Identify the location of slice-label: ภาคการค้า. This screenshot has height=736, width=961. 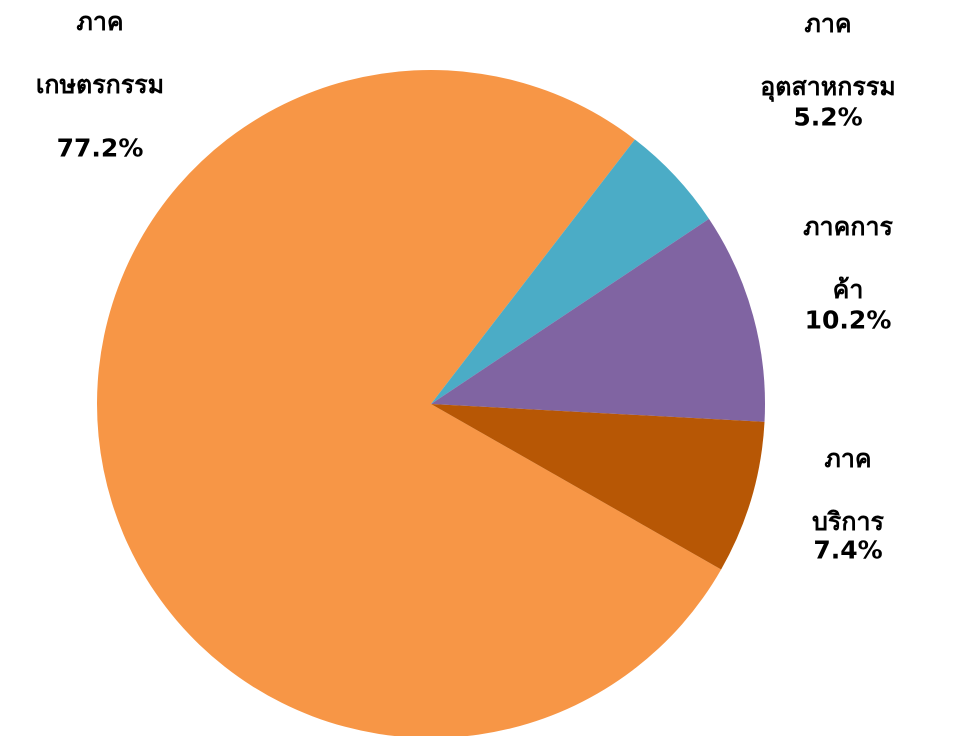
(848, 258).